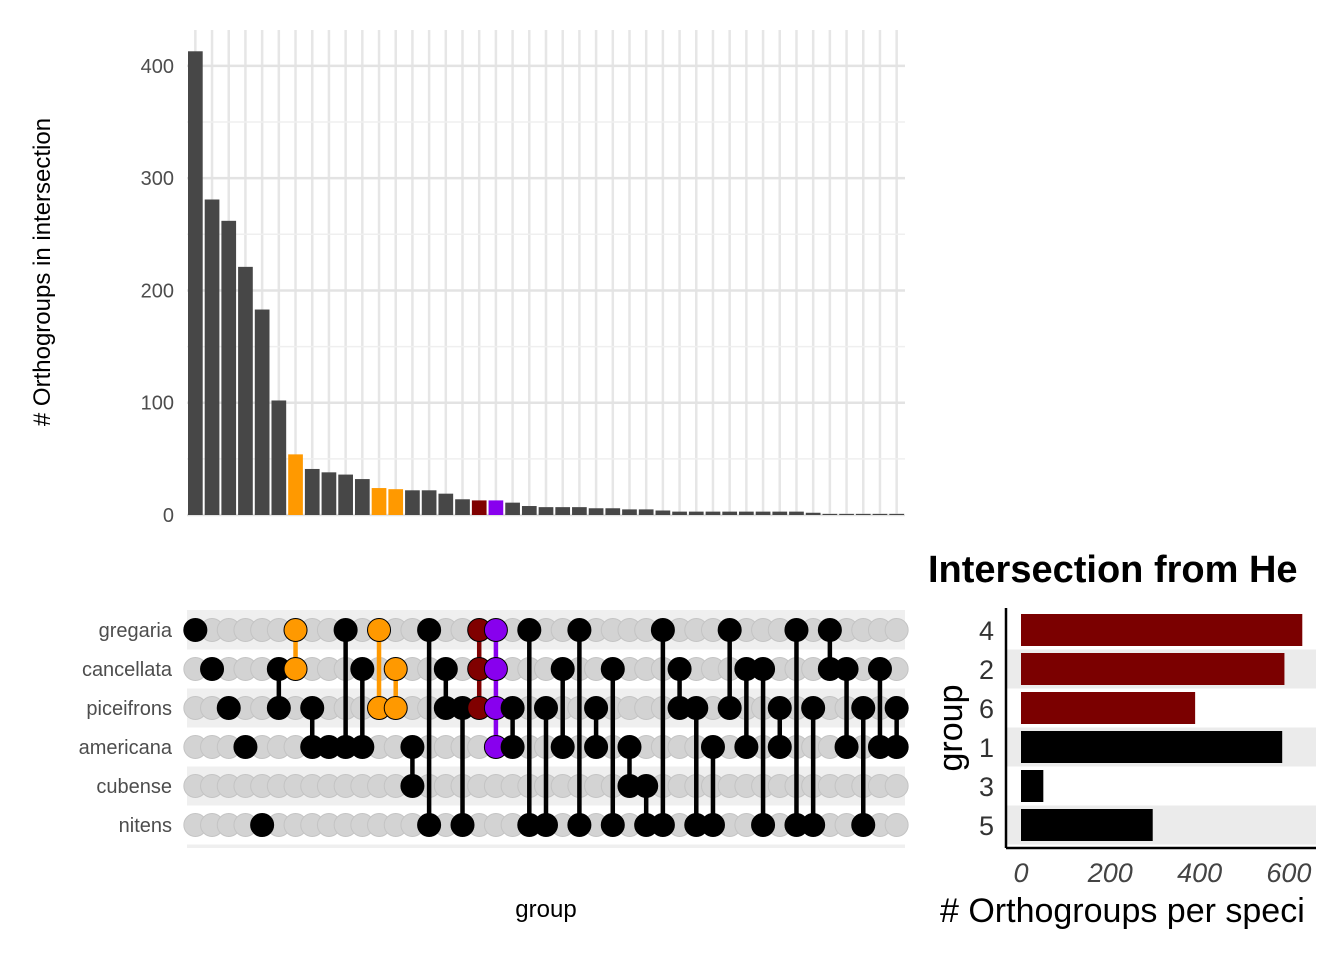  Describe the element at coordinates (134, 787) in the screenshot. I see `set-label: cubense` at that location.